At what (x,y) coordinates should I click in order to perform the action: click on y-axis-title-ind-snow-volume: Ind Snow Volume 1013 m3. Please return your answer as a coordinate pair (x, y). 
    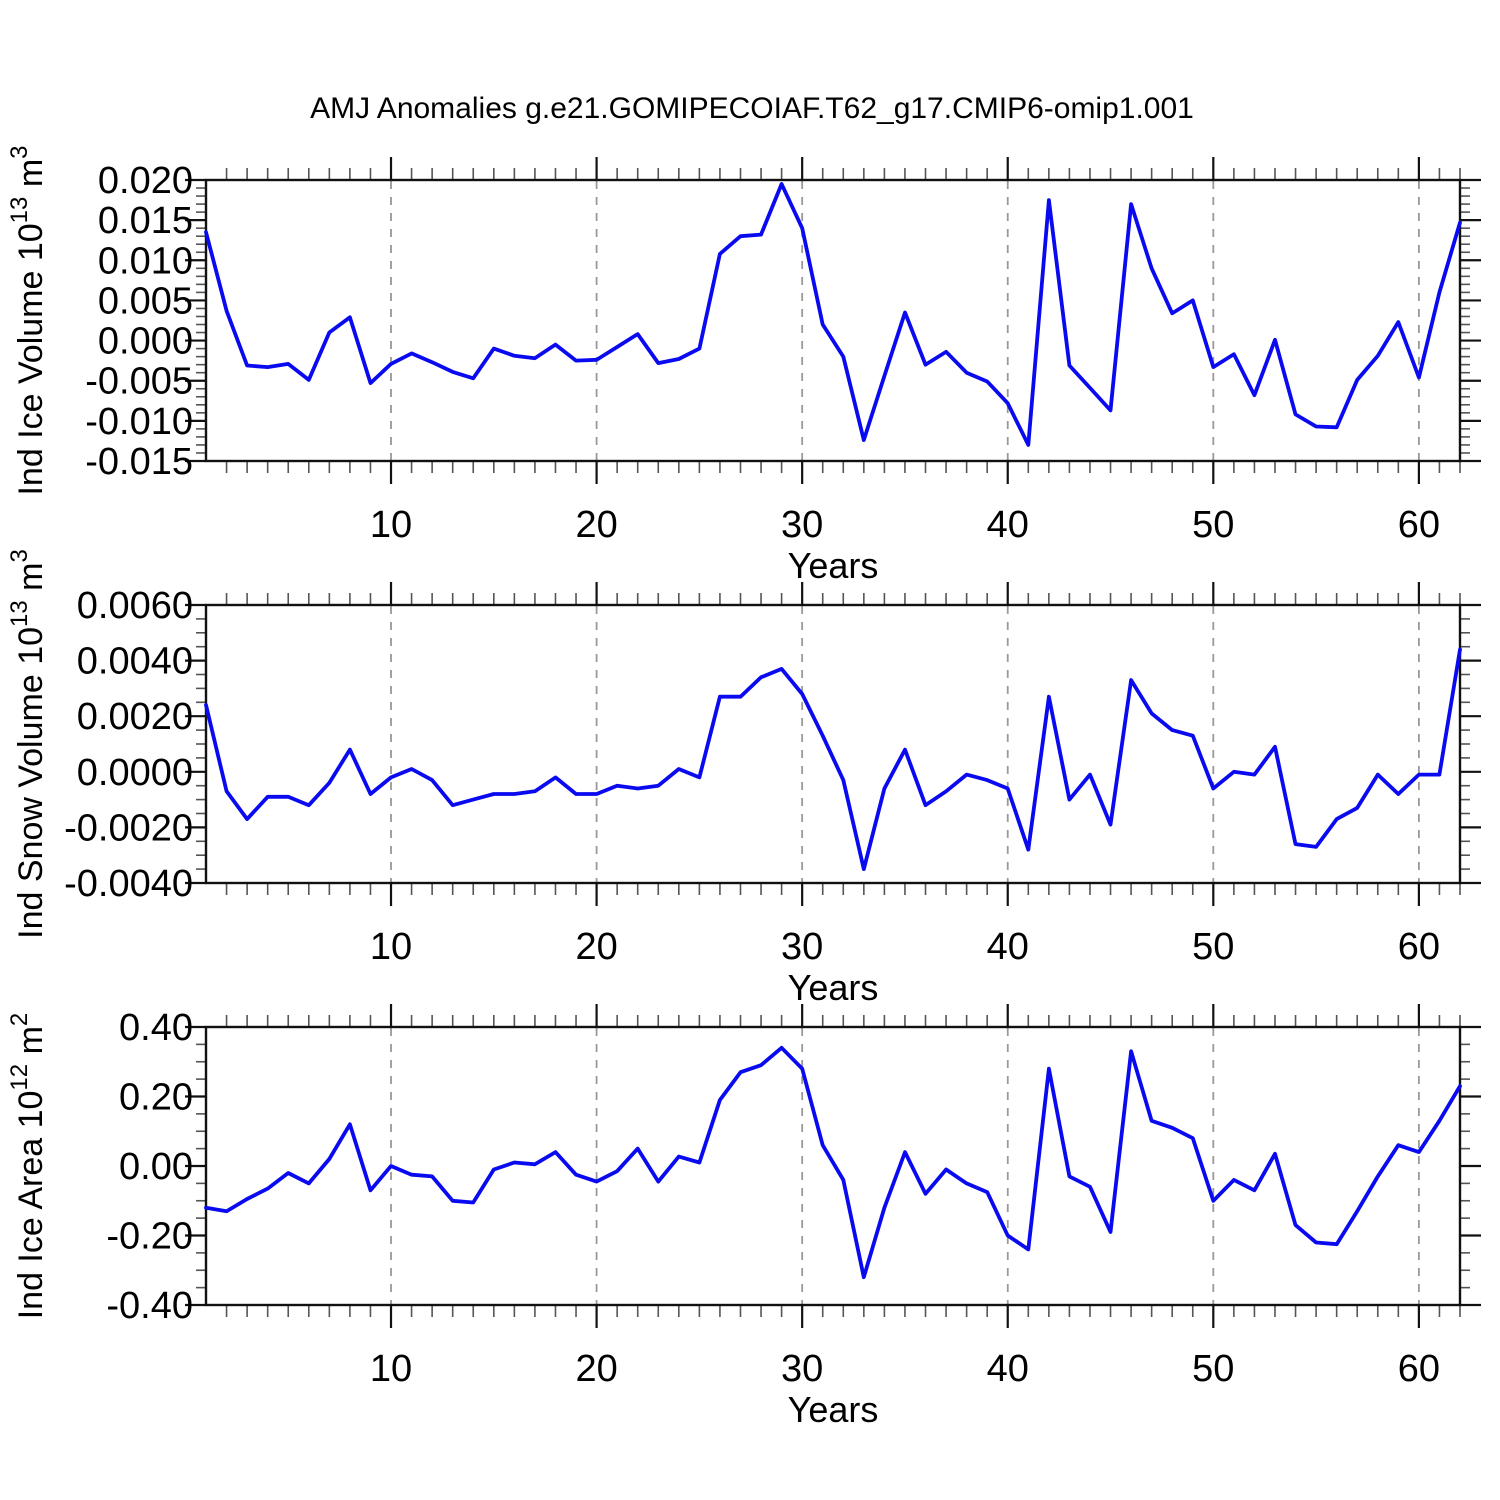
    Looking at the image, I should click on (28, 744).